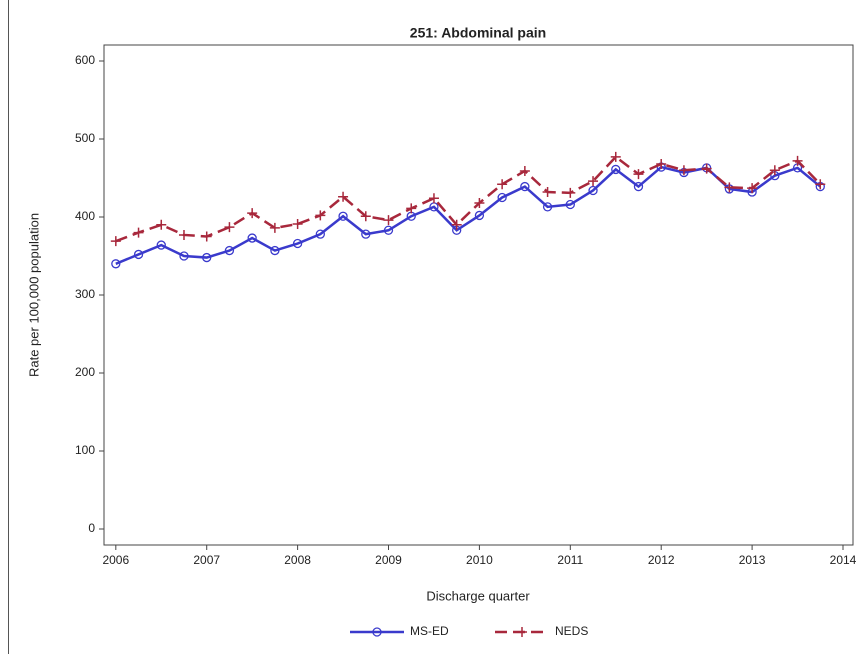 The height and width of the screenshot is (654, 866). What do you see at coordinates (388, 560) in the screenshot?
I see `x-tick-label: 2009` at bounding box center [388, 560].